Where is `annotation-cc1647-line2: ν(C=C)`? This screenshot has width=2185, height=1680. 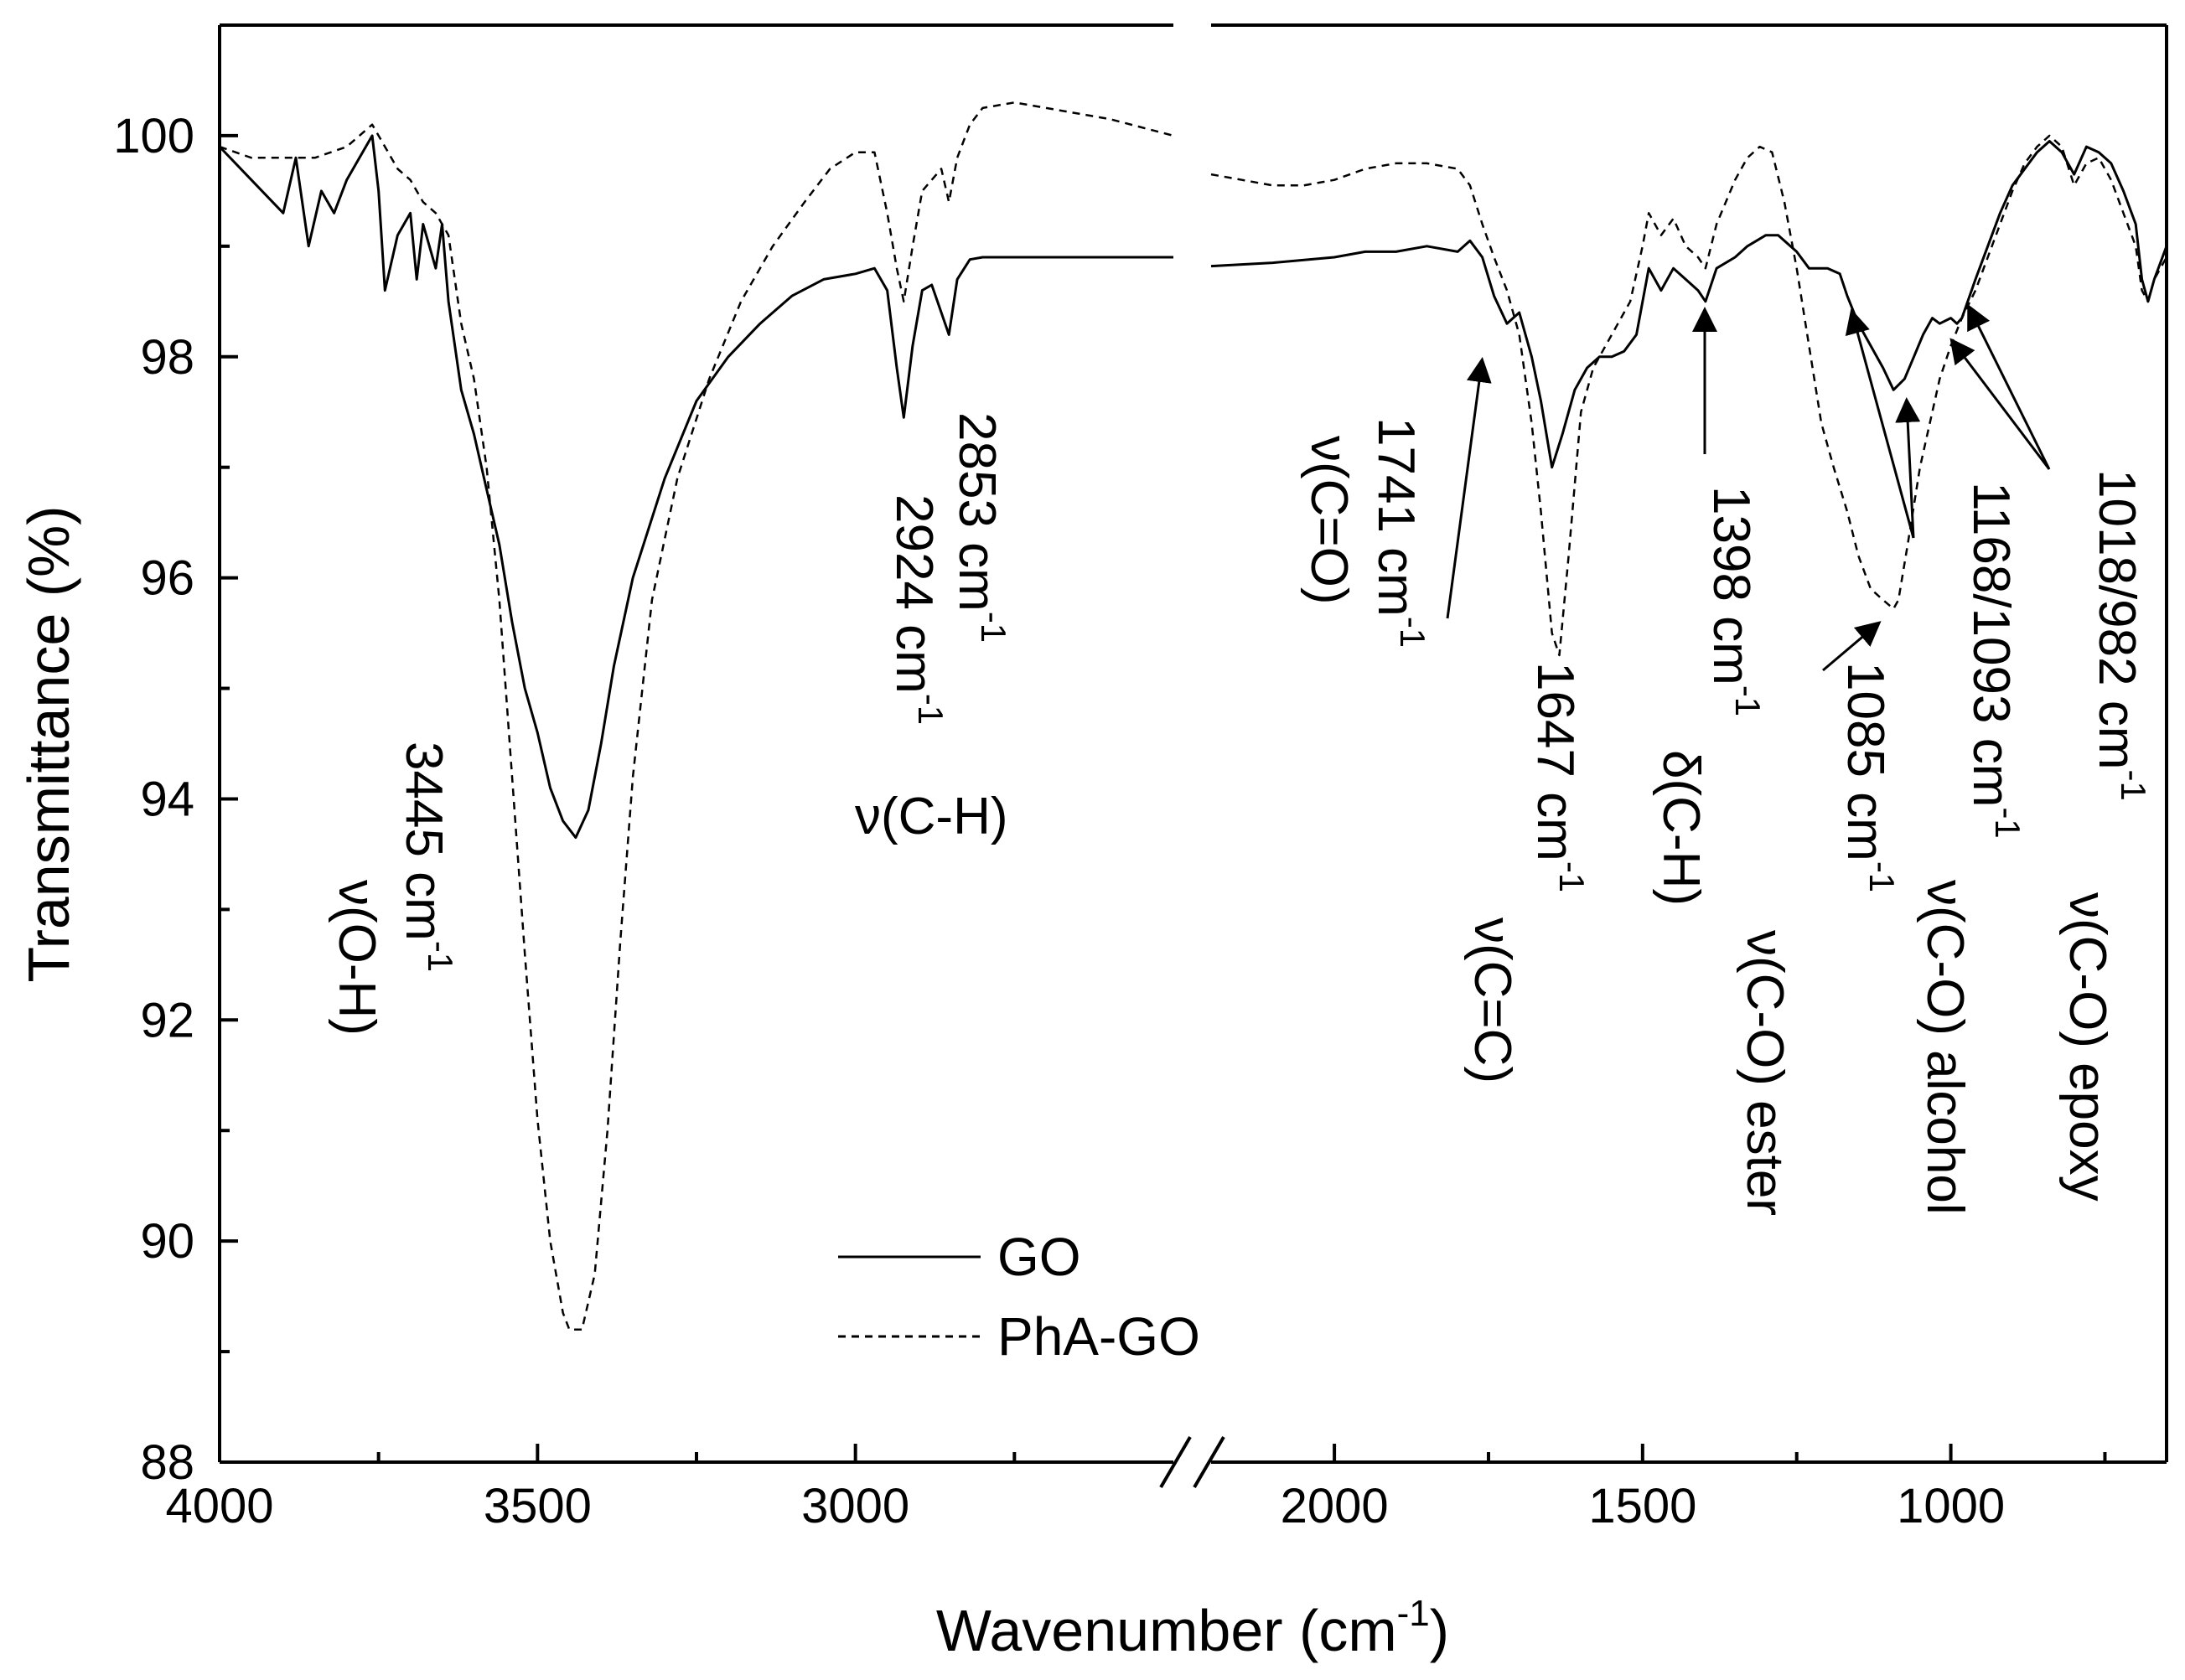 annotation-cc1647-line2: ν(C=C) is located at coordinates (1492, 1000).